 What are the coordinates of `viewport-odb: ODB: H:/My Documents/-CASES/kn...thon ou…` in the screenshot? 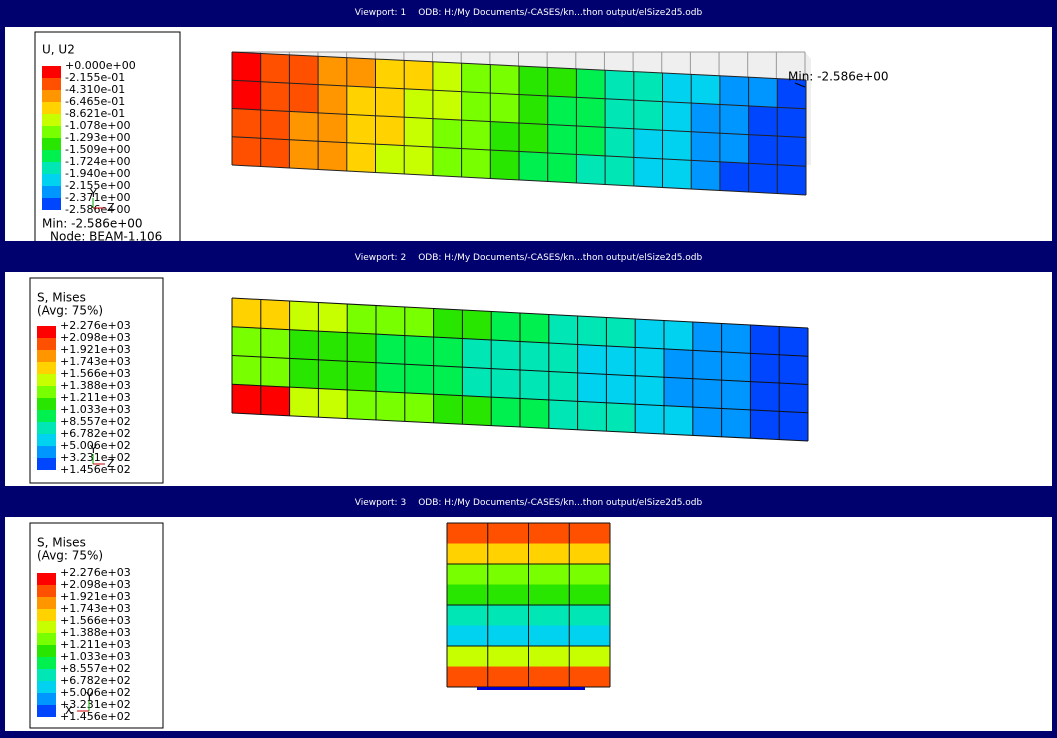 It's located at (560, 503).